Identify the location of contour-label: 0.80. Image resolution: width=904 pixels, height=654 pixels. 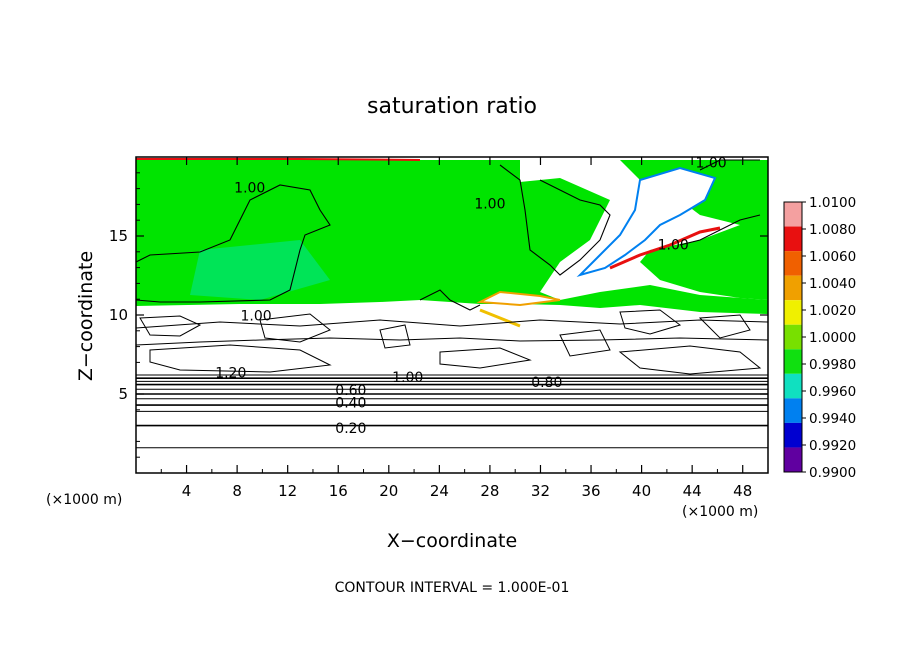
(546, 383).